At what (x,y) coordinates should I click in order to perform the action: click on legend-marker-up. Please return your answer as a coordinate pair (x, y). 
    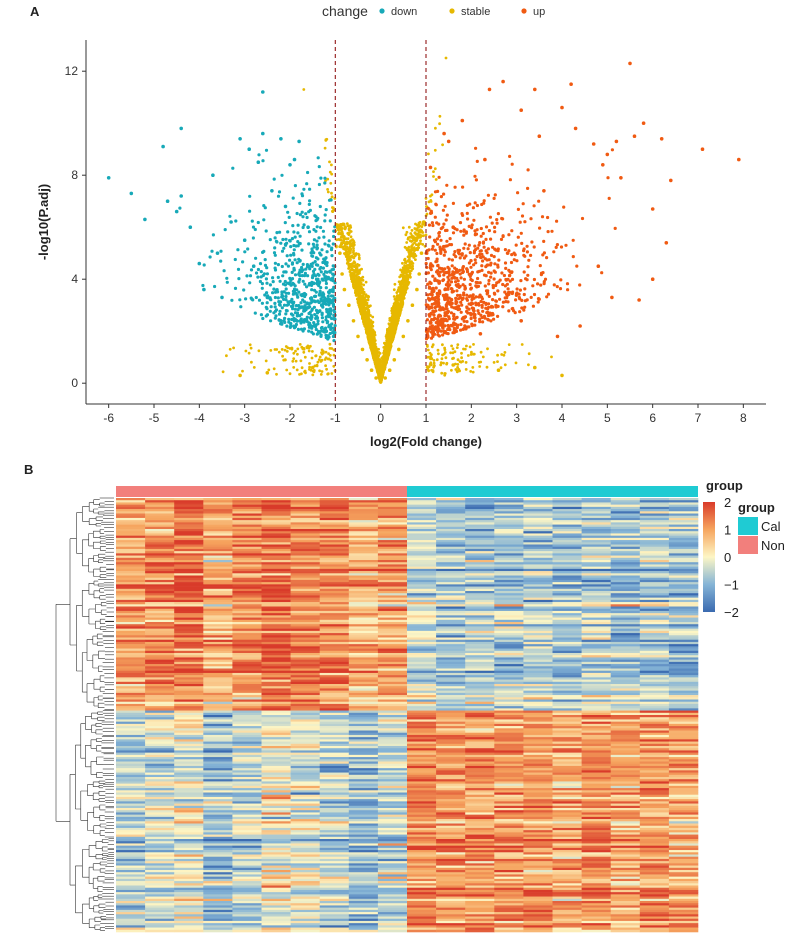
    Looking at the image, I should click on (524, 11).